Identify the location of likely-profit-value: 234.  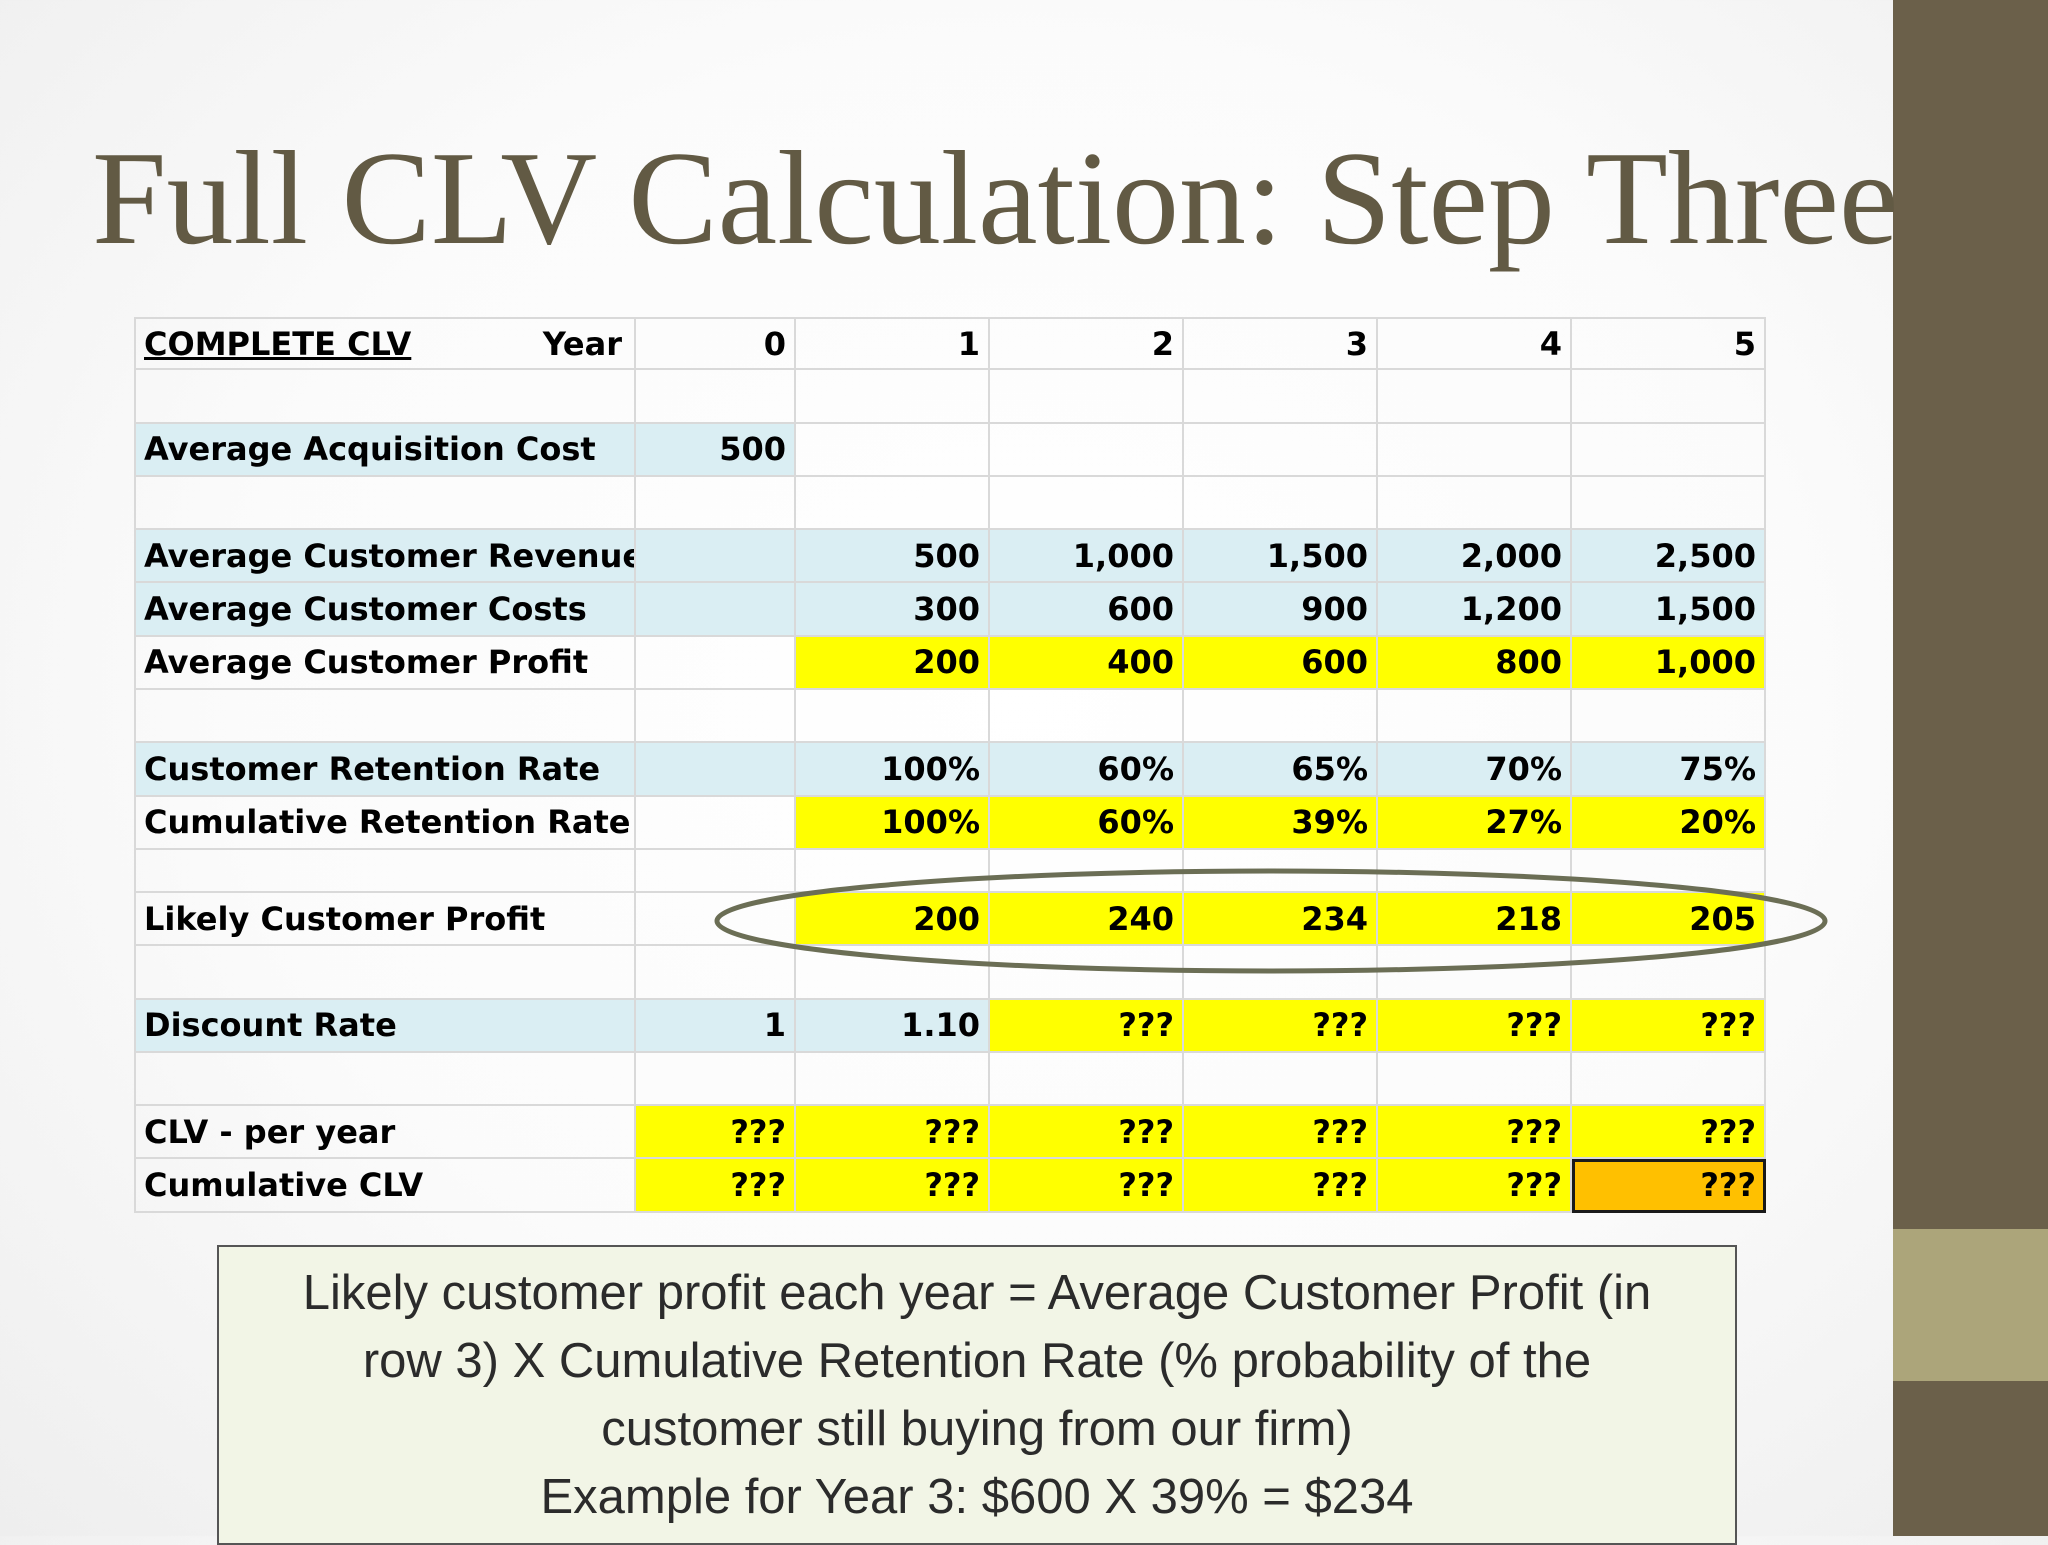
(1281, 919).